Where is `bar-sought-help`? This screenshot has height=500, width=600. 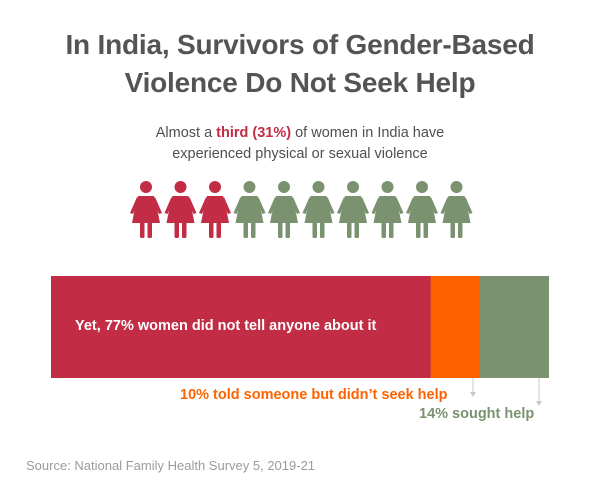
bar-sought-help is located at coordinates (514, 327).